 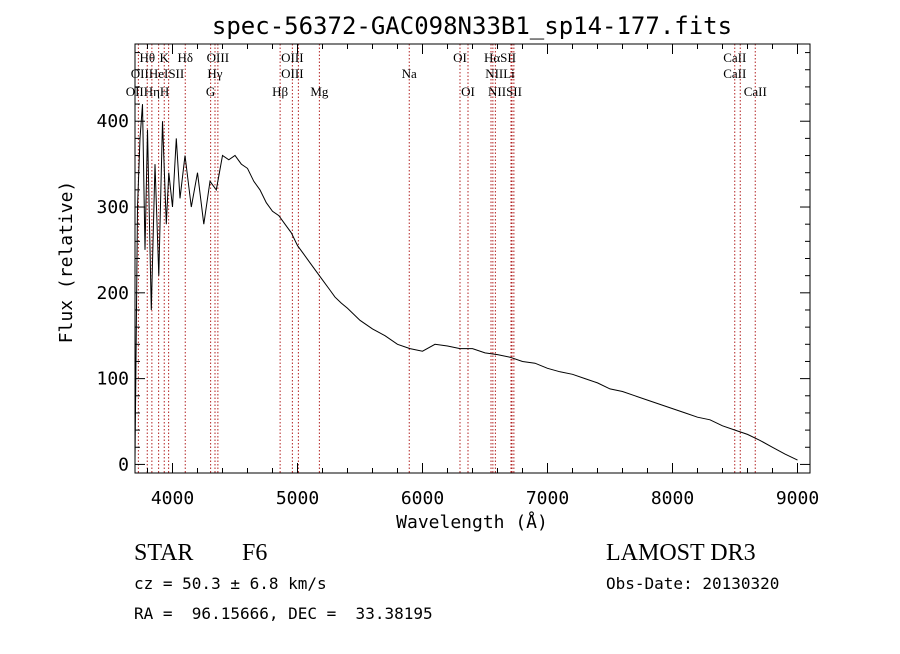 What do you see at coordinates (409, 73) in the screenshot?
I see `line-label: Na` at bounding box center [409, 73].